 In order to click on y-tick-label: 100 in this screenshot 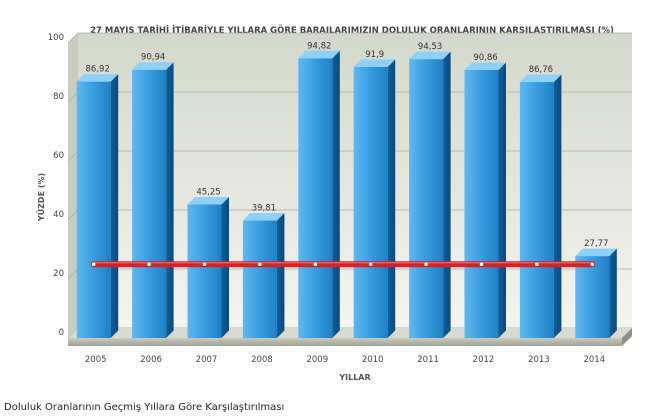, I will do `click(56, 38)`.